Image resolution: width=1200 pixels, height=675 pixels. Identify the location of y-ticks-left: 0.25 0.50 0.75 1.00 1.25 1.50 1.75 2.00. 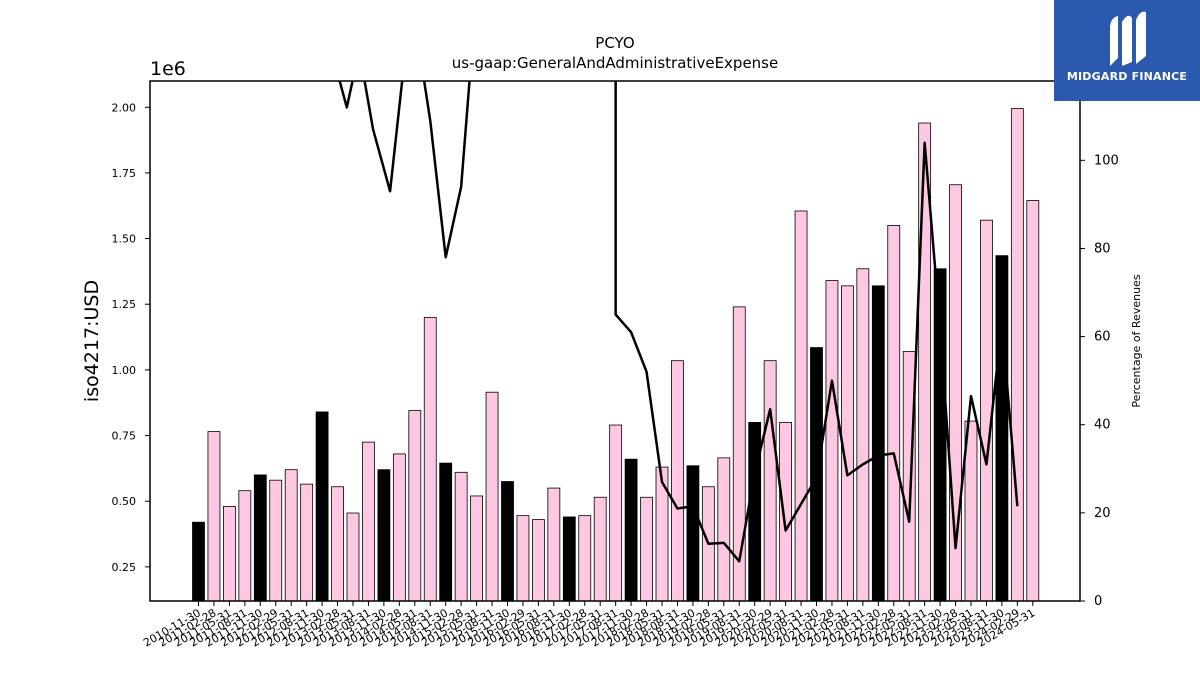
(131, 337).